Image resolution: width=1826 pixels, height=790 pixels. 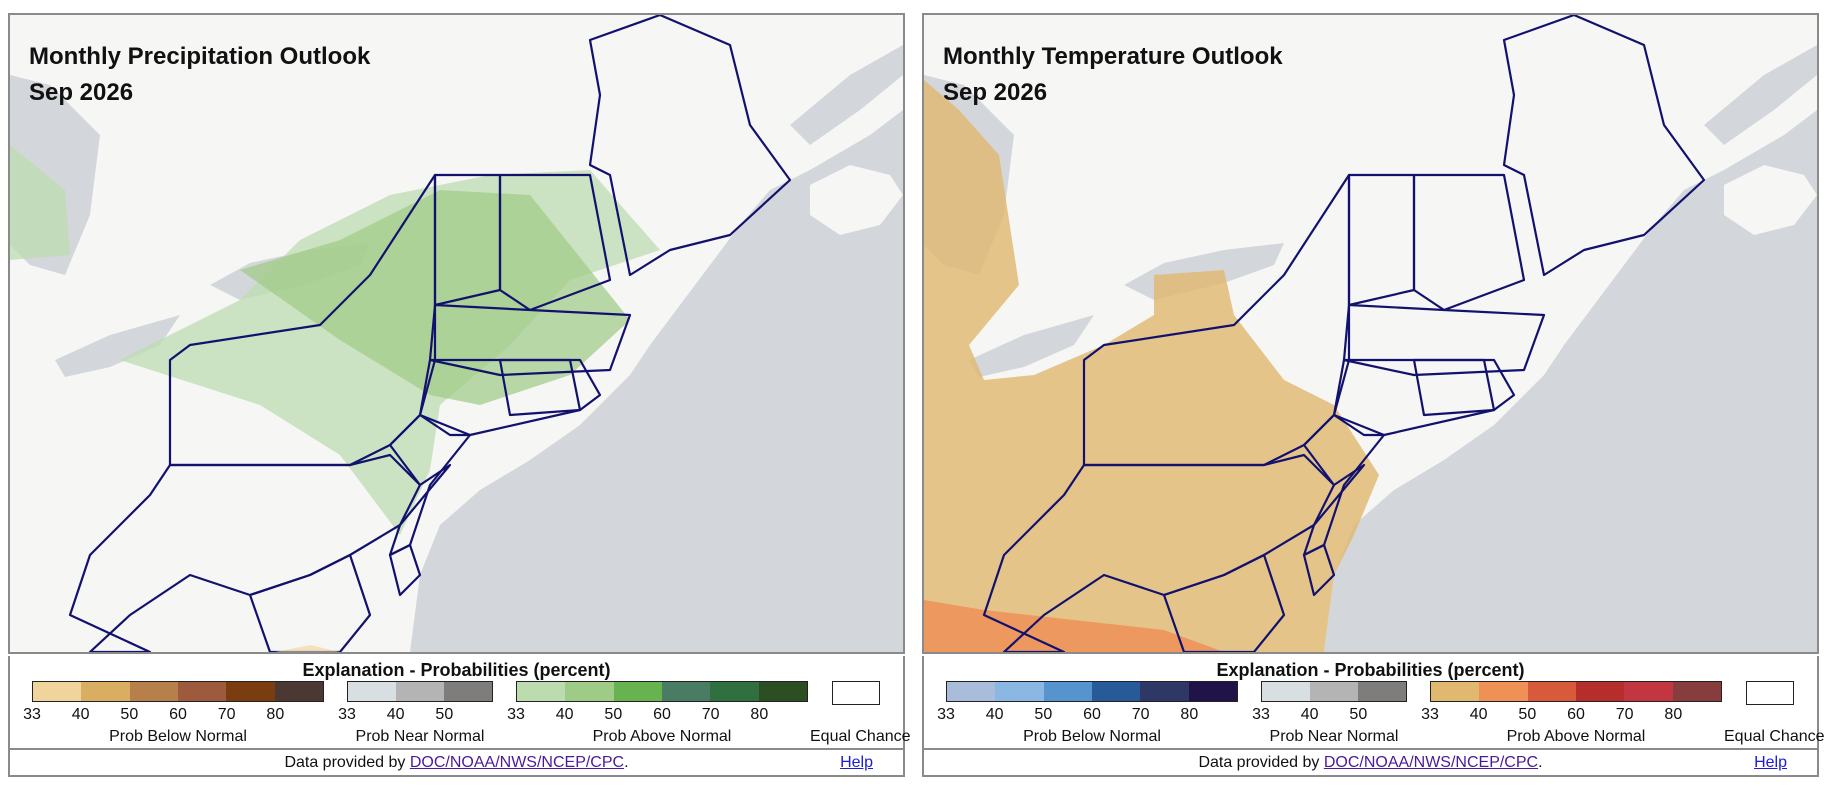 I want to click on map-title: Monthly Precipitation Outlook, so click(x=200, y=56).